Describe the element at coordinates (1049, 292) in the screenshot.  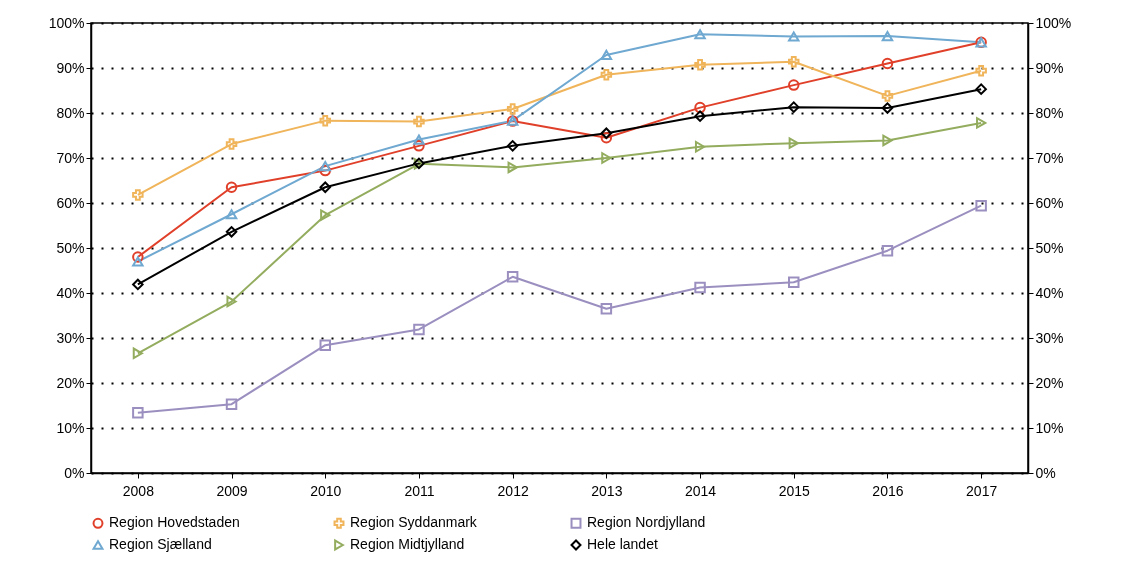
I see `y2-tick-label: 40%` at that location.